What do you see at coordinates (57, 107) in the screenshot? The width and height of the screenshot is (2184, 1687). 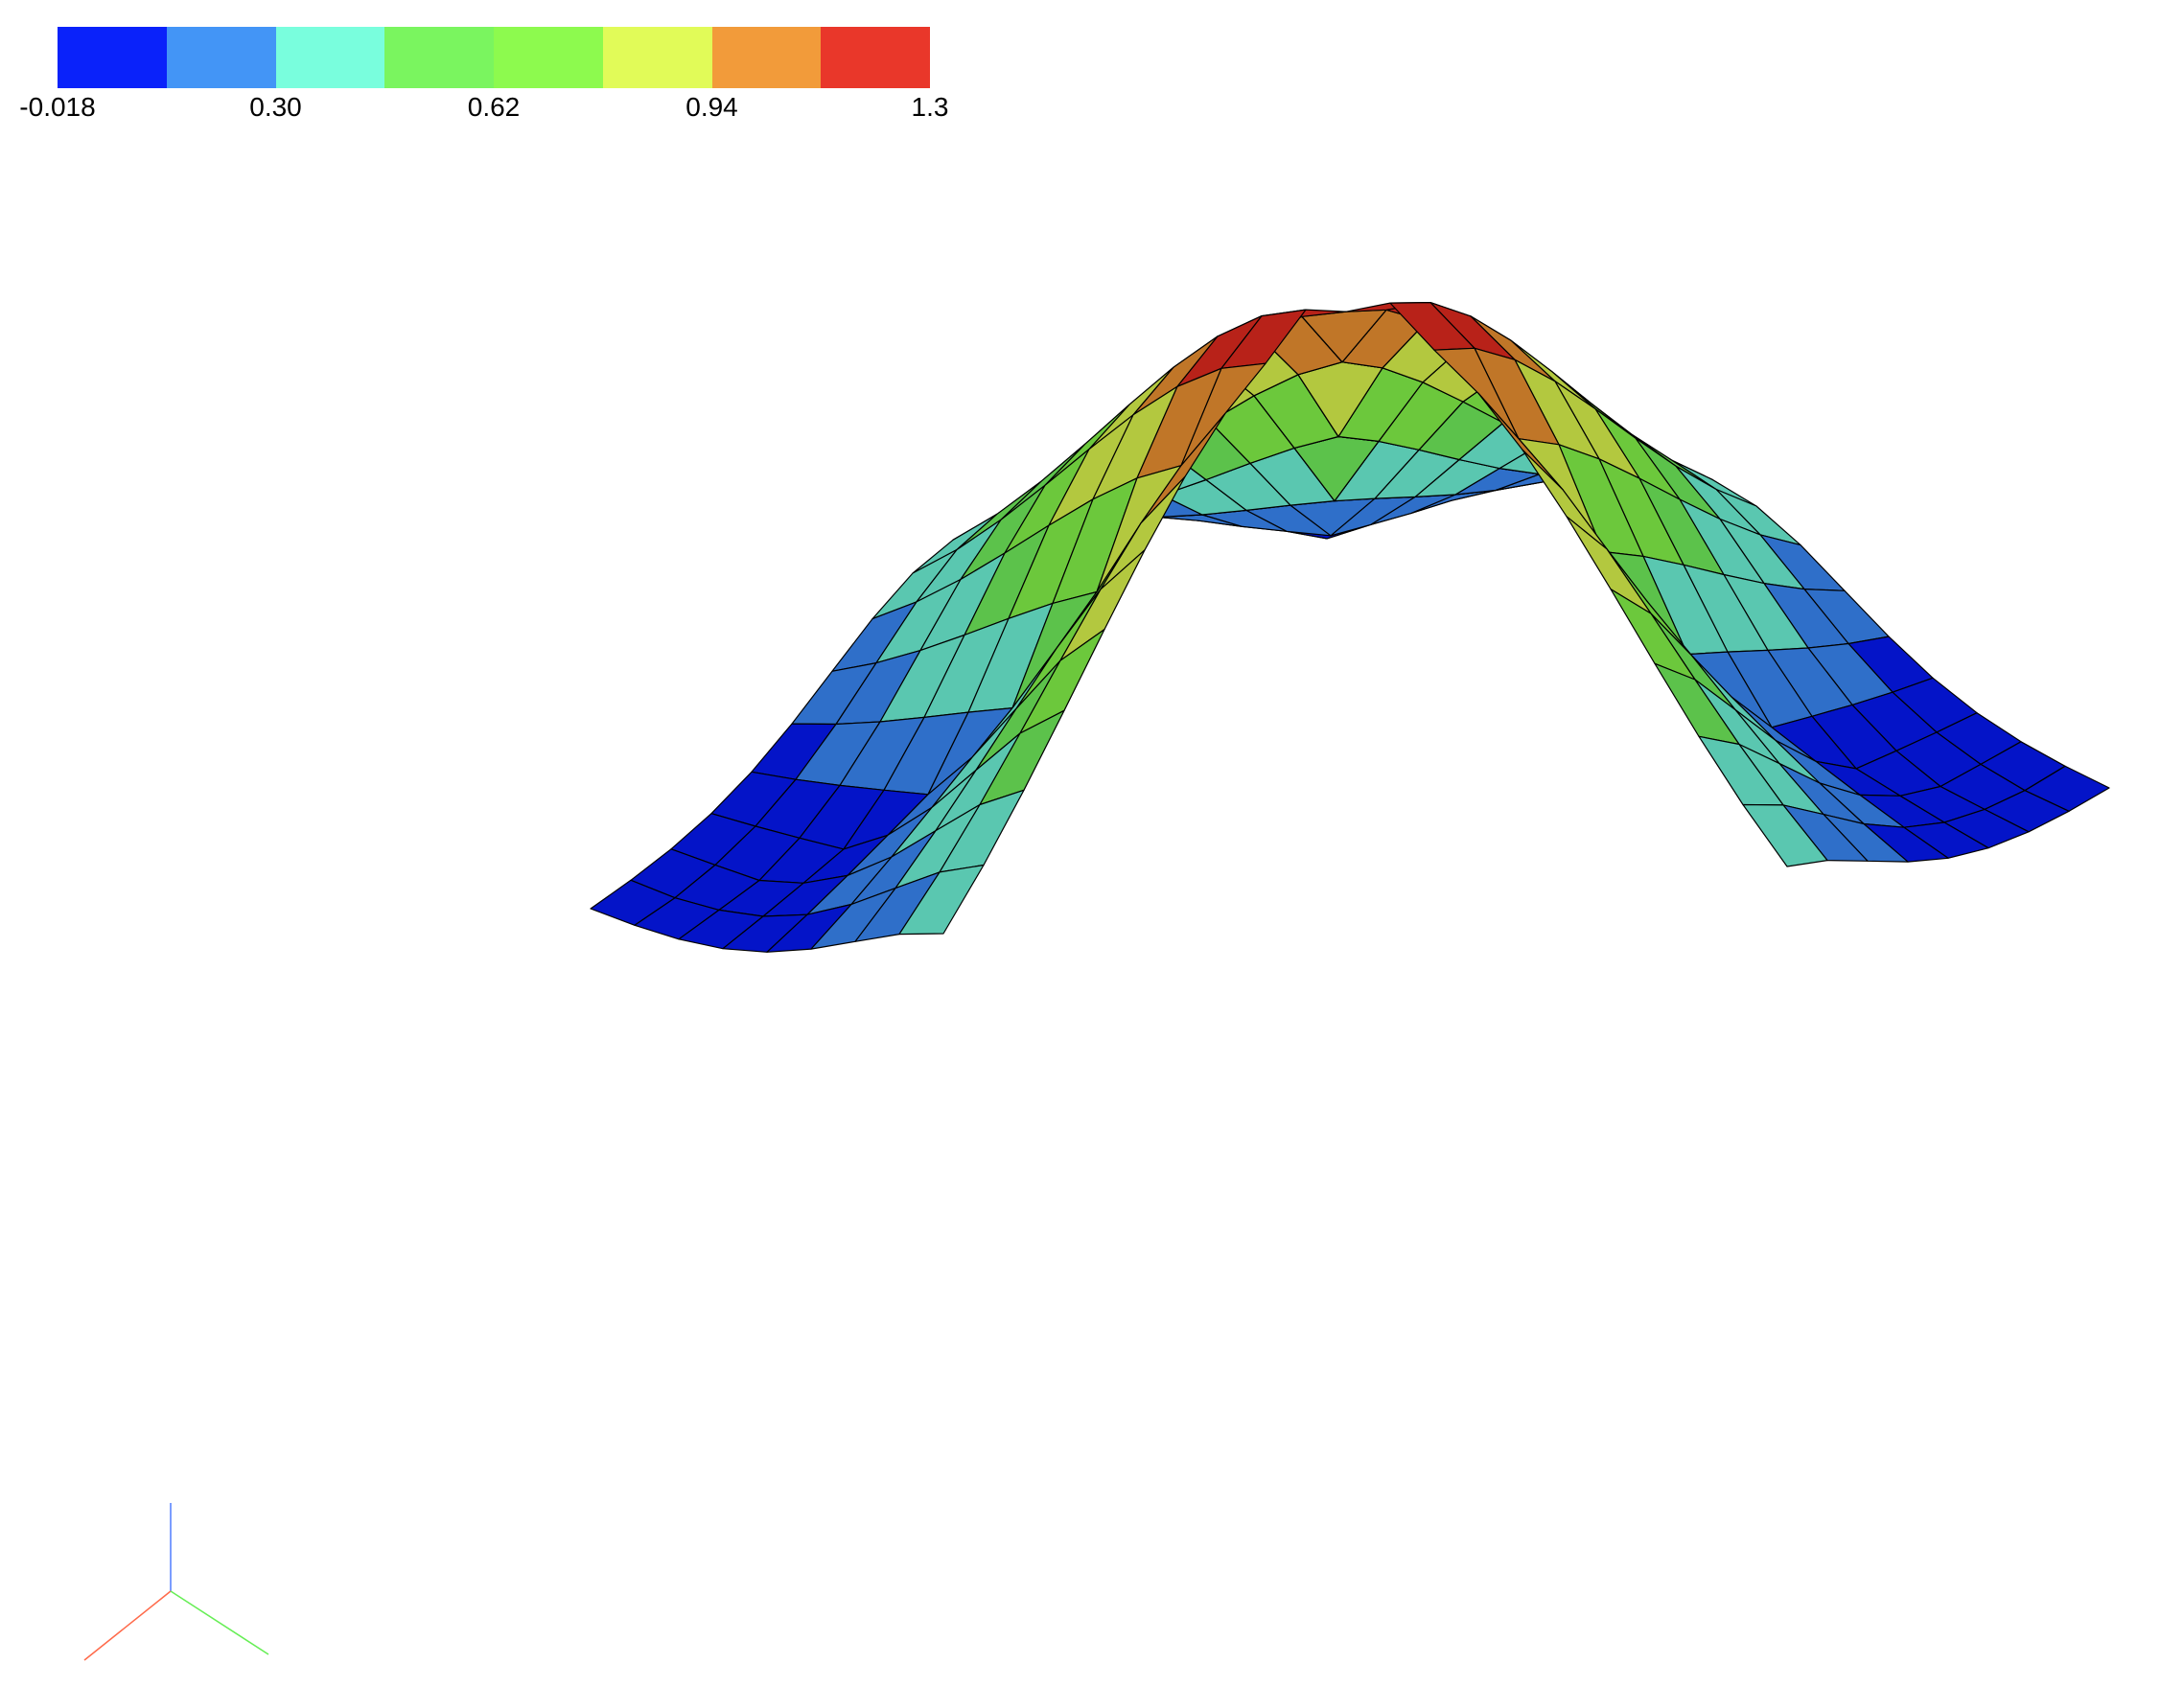 I see `scalar-bar-label-0: -0.018` at bounding box center [57, 107].